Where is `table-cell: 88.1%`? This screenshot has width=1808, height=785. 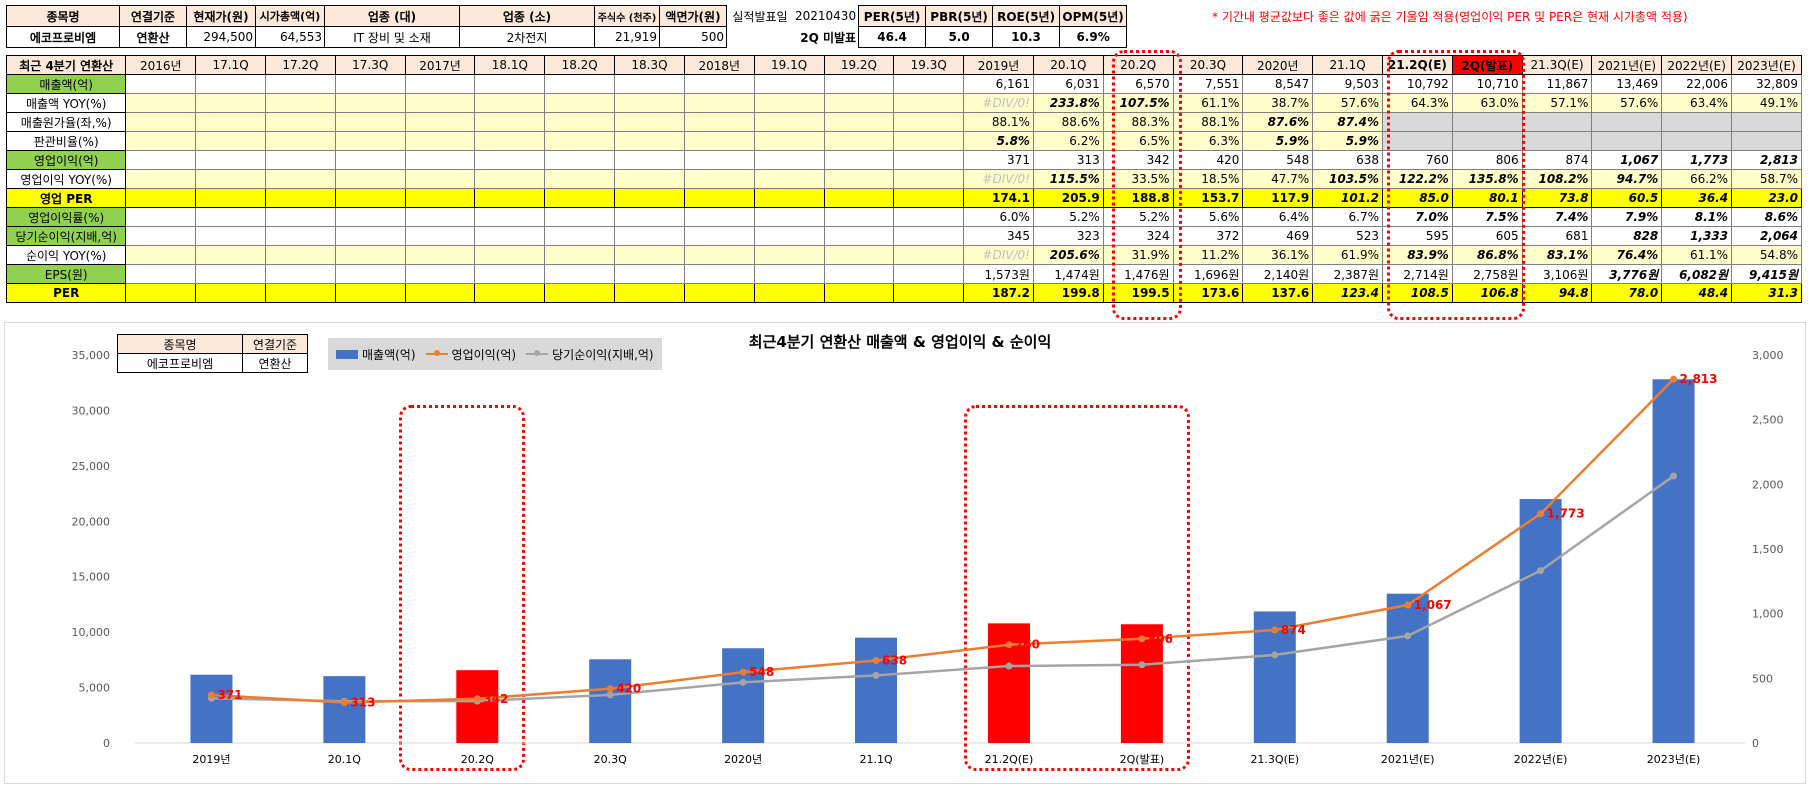 table-cell: 88.1% is located at coordinates (998, 122).